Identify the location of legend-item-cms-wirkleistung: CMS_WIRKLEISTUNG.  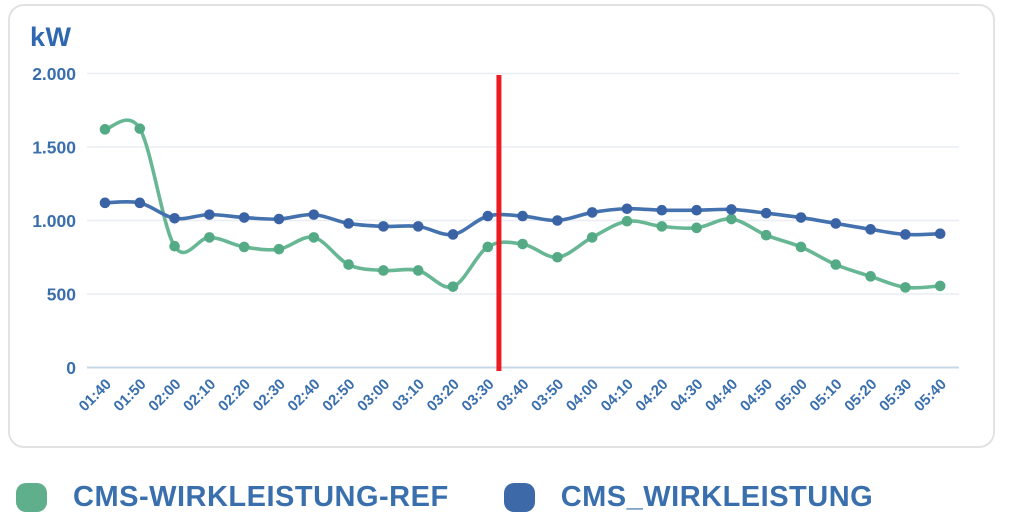
(688, 497).